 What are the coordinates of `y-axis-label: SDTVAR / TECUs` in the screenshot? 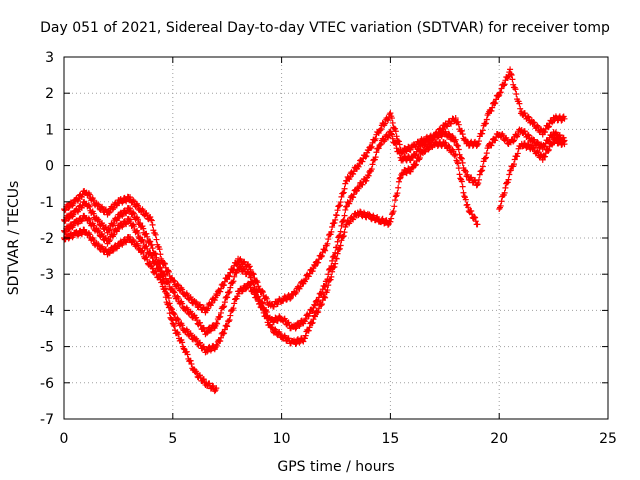 It's located at (14, 238).